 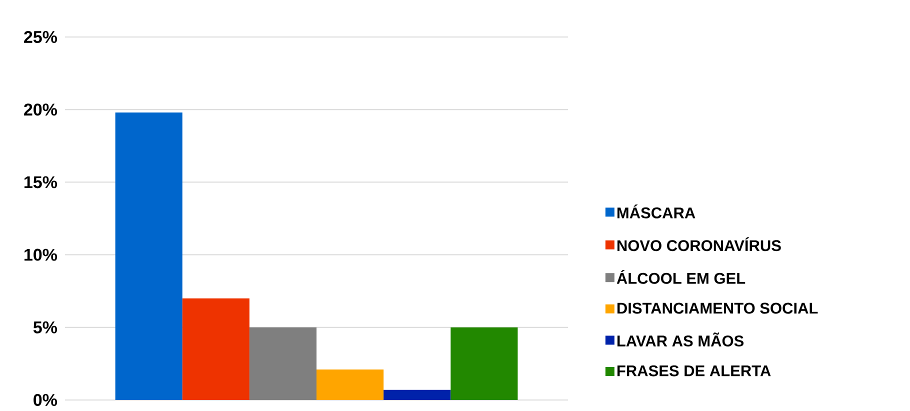 What do you see at coordinates (656, 211) in the screenshot?
I see `legend-label: MÁSCARA` at bounding box center [656, 211].